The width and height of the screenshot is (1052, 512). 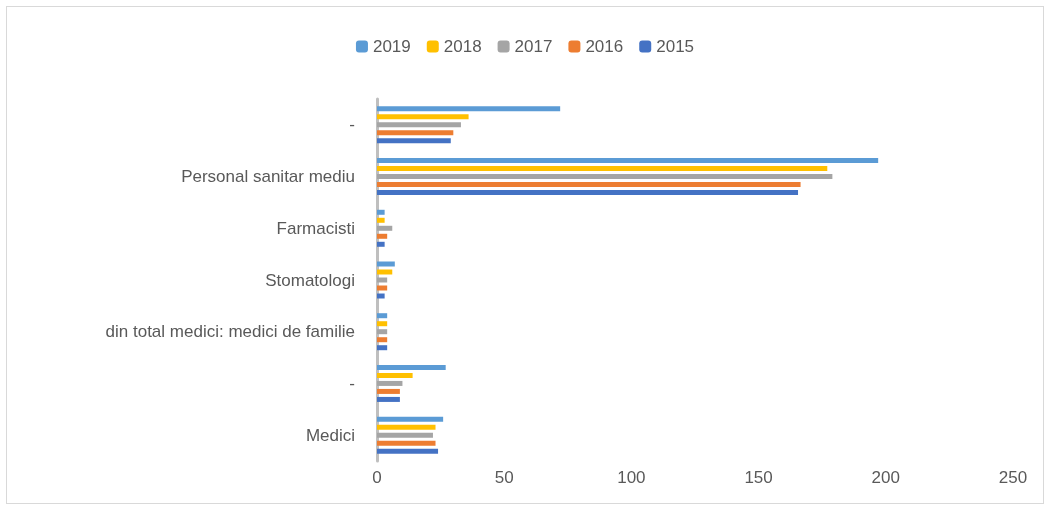 What do you see at coordinates (885, 477) in the screenshot?
I see `x-tick-label: 200` at bounding box center [885, 477].